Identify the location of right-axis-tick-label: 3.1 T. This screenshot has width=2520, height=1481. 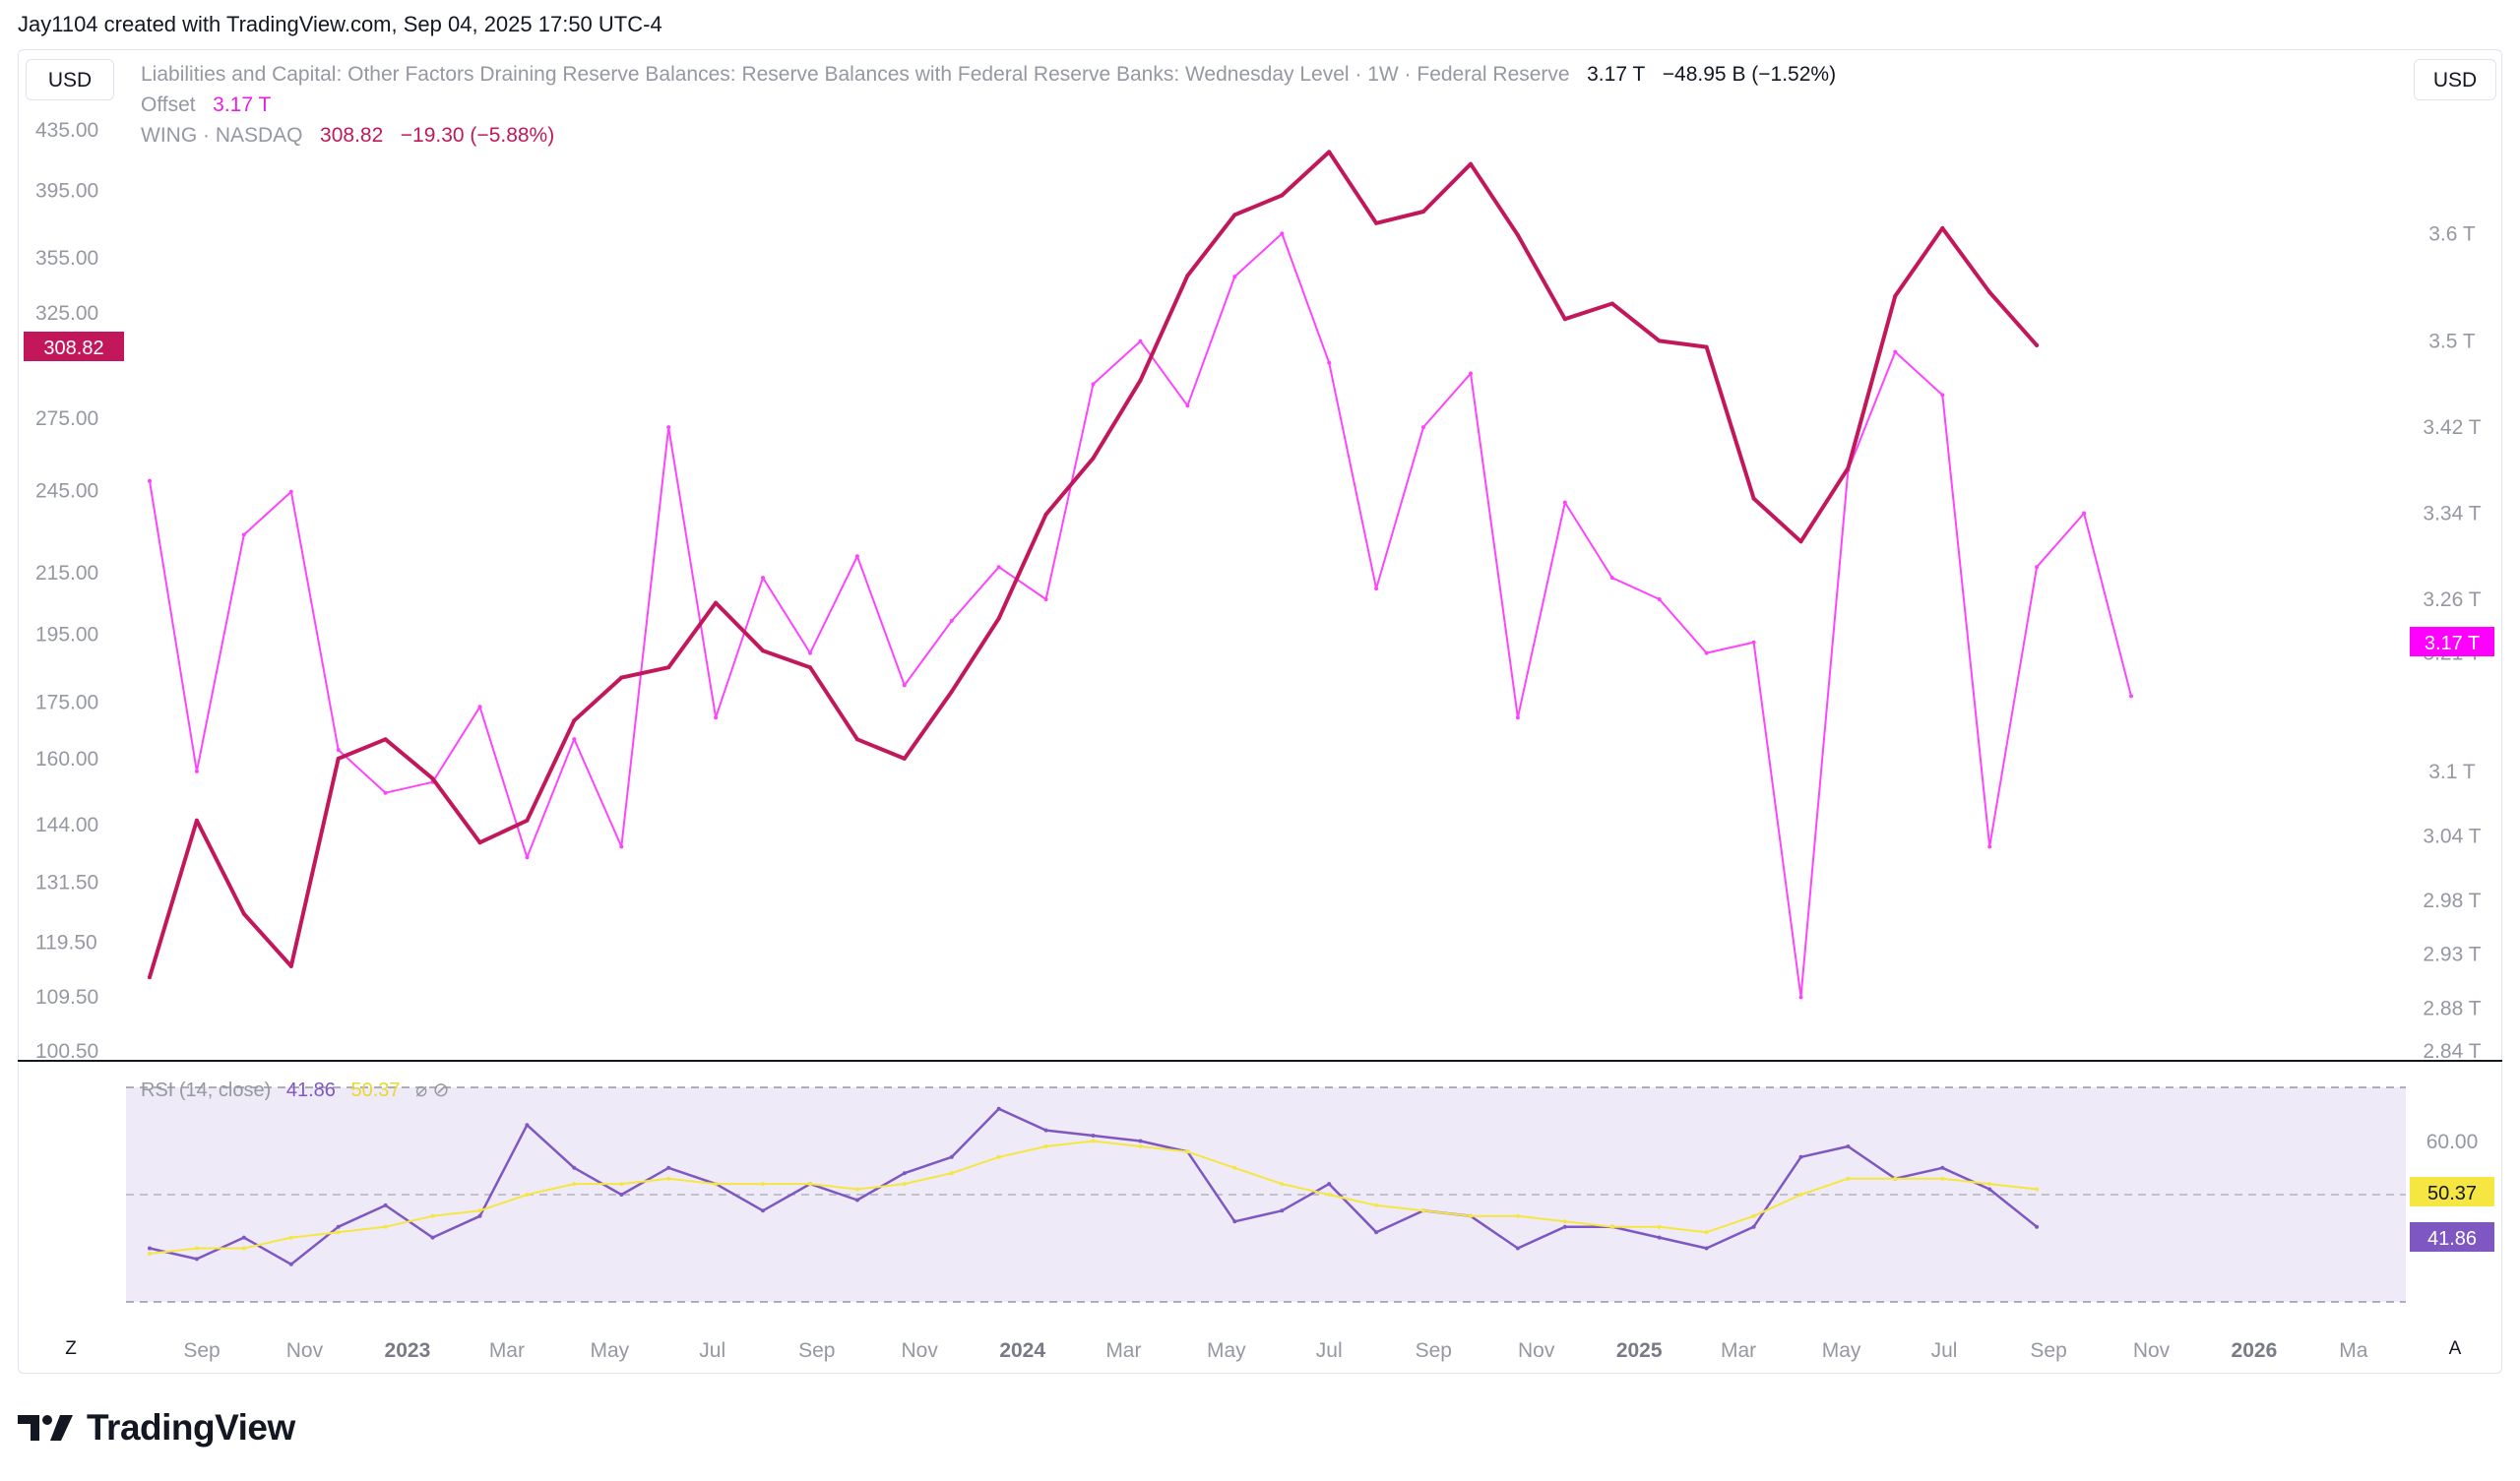
(2452, 772).